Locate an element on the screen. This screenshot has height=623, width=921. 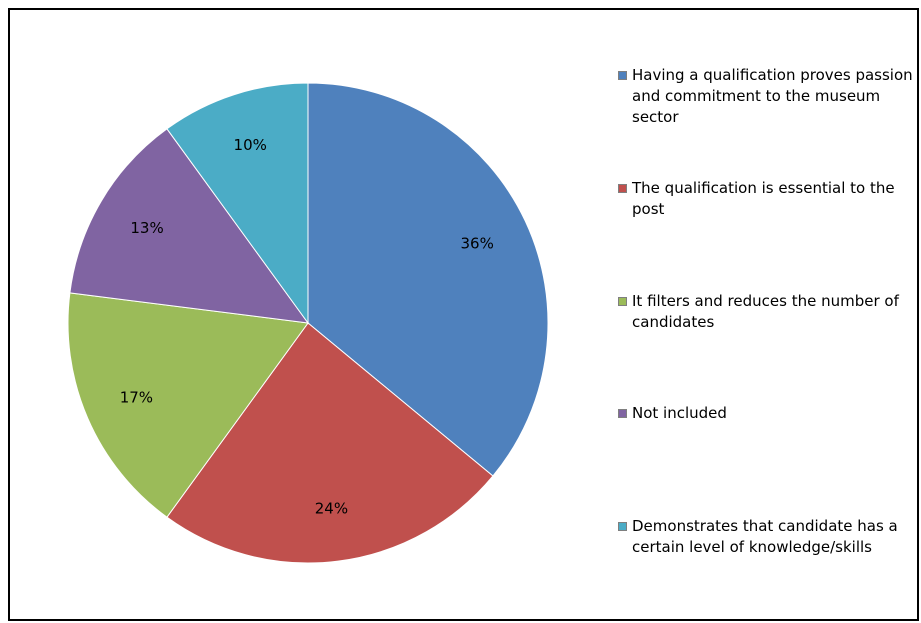
legend-label: Not included is located at coordinates (679, 413).